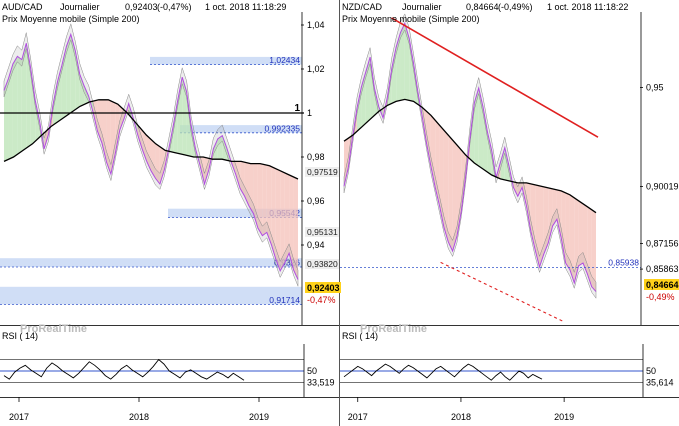 Image resolution: width=679 pixels, height=426 pixels. I want to click on audcad-rsi-title: RSI ( 14), so click(20, 336).